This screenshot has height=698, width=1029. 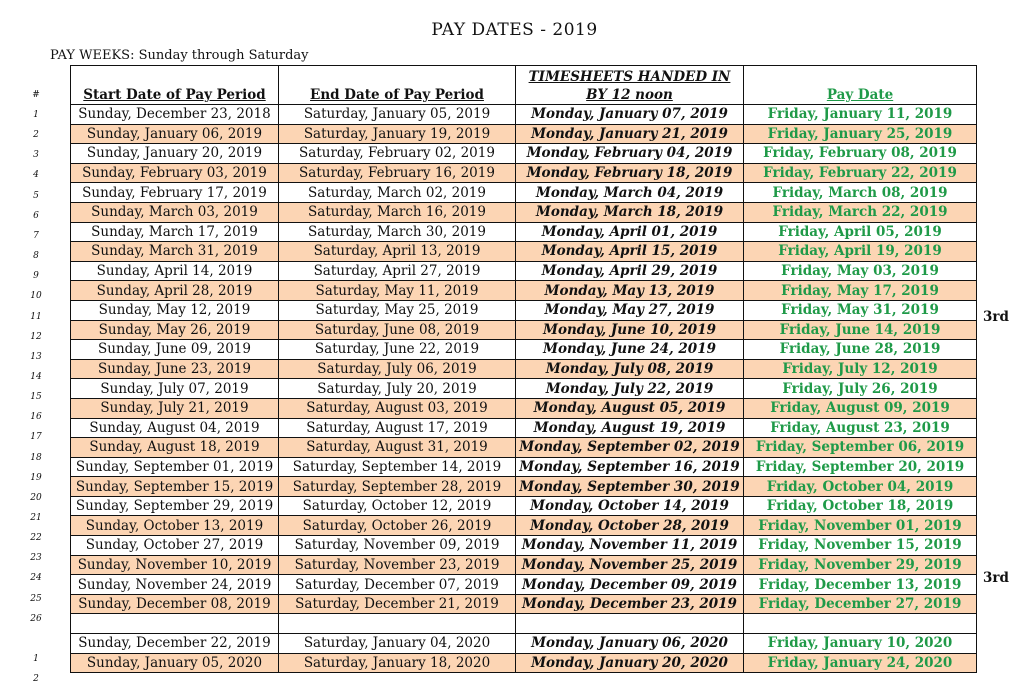 What do you see at coordinates (36, 497) in the screenshot?
I see `row-number: 20` at bounding box center [36, 497].